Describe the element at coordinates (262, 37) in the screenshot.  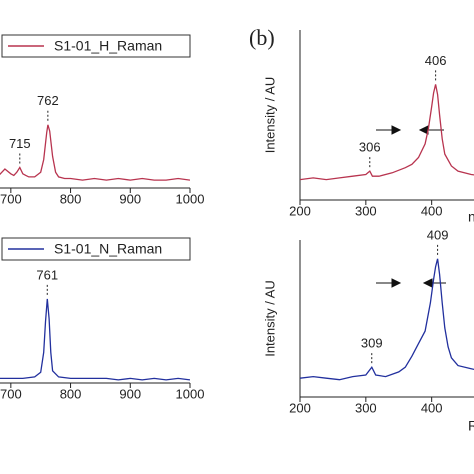
I see `panel-label: (b)` at that location.